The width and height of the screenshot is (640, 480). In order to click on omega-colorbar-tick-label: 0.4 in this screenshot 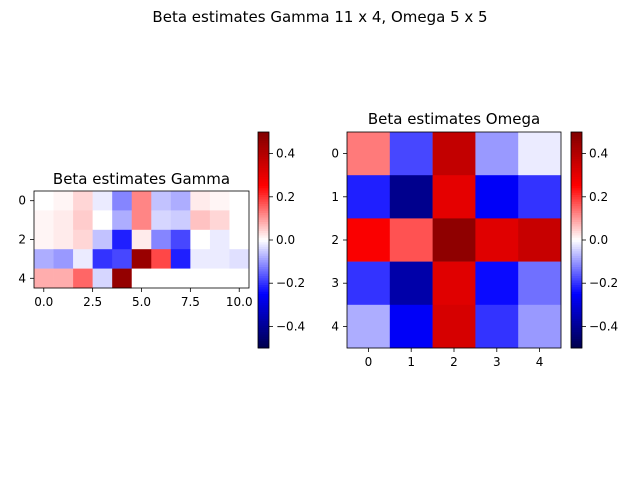, I will do `click(598, 154)`.